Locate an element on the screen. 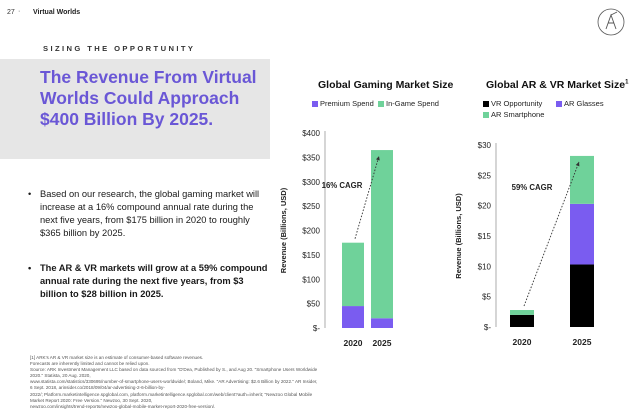  y-tick-label: $10 is located at coordinates (485, 266).